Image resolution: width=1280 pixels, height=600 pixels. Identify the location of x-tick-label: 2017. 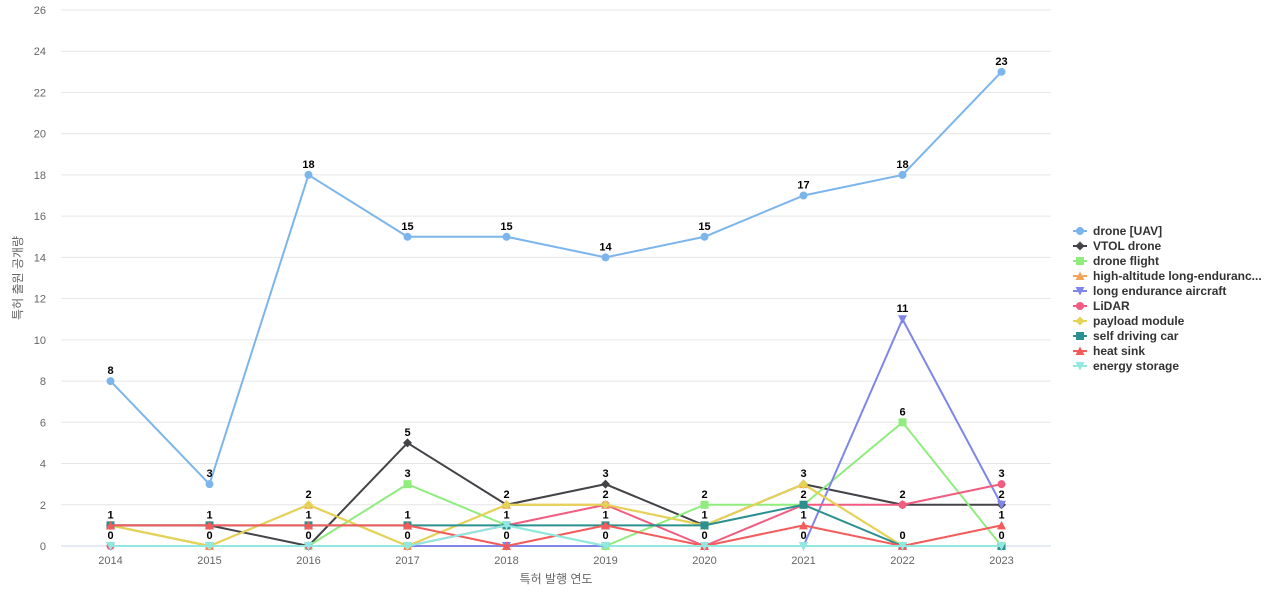
(407, 561).